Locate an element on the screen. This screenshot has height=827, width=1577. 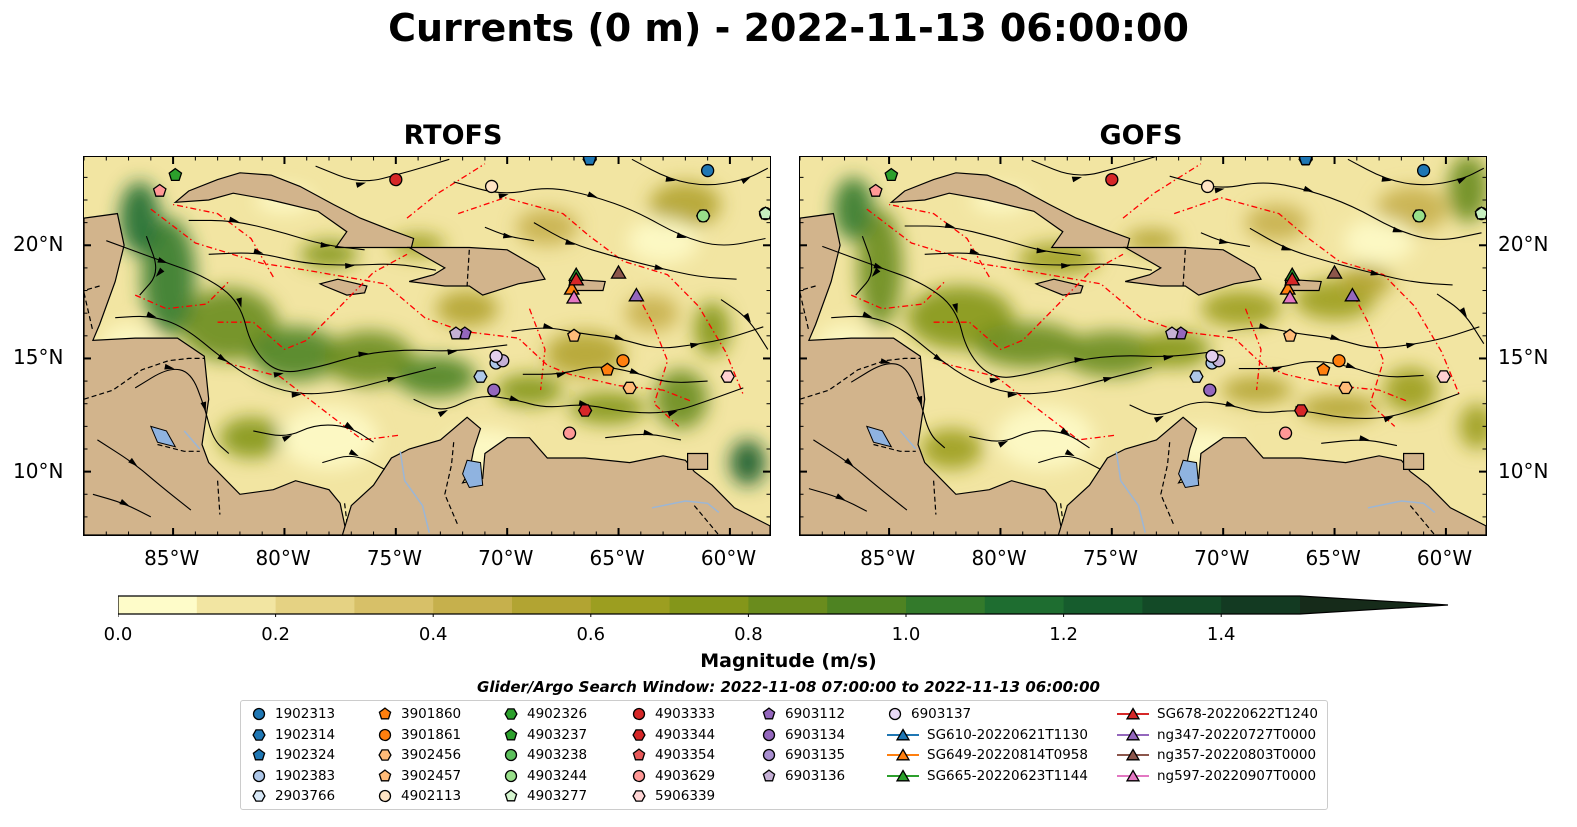
colorbar-title: Magnitude (m/s) is located at coordinates (788, 661).